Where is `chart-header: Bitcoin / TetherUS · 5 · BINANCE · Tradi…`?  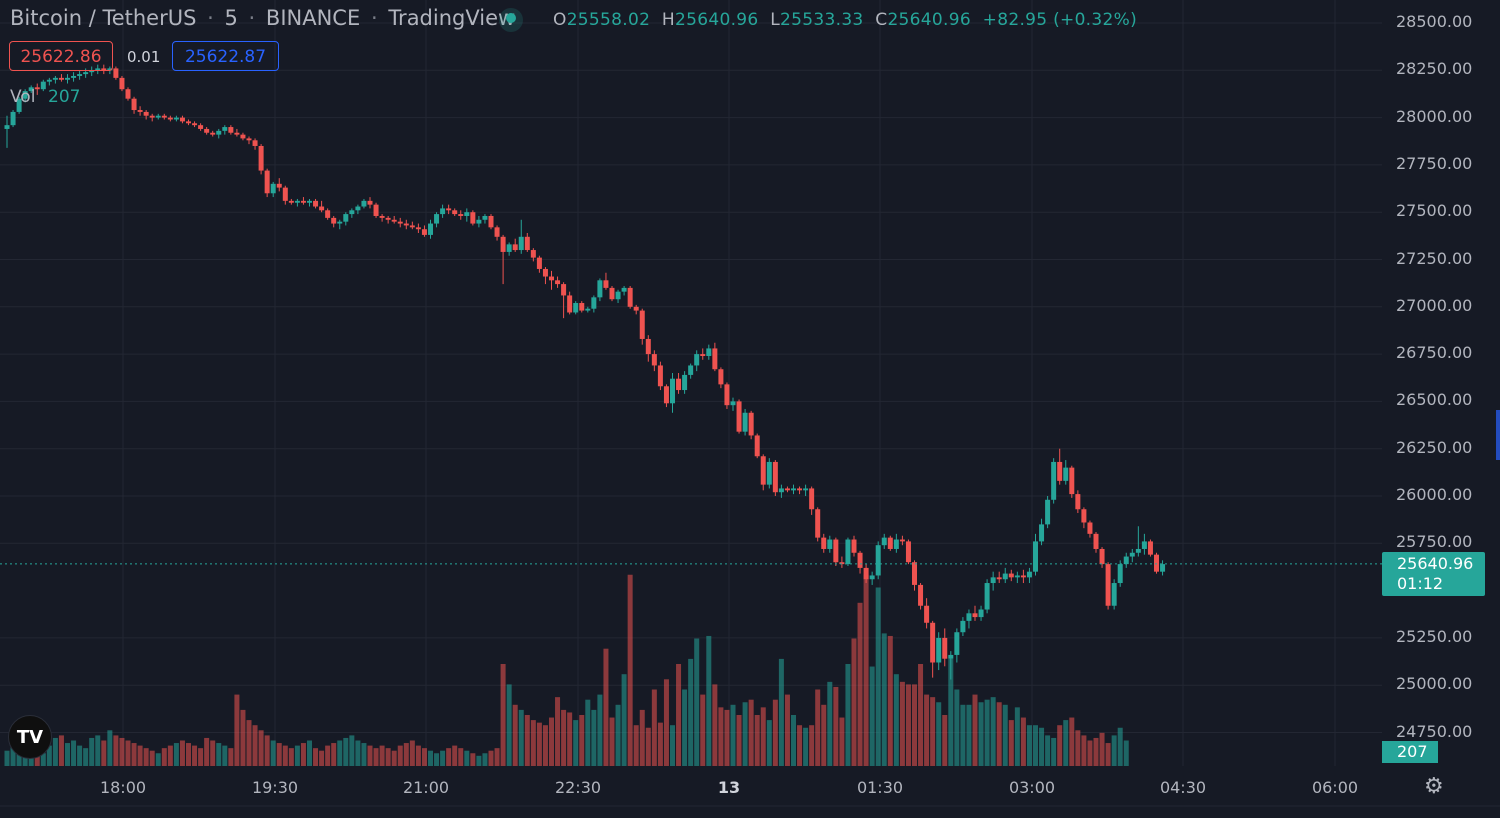
chart-header: Bitcoin / TetherUS · 5 · BINANCE · Tradi… is located at coordinates (263, 18).